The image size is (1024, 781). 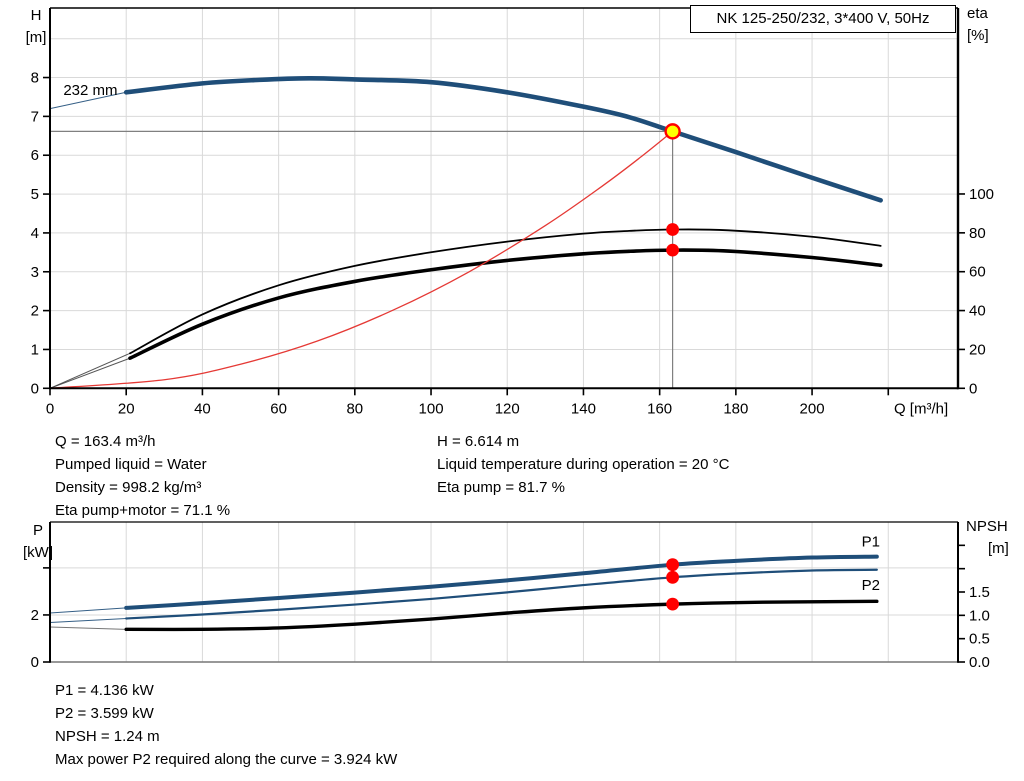 What do you see at coordinates (278, 408) in the screenshot?
I see `tick-label-x: 60` at bounding box center [278, 408].